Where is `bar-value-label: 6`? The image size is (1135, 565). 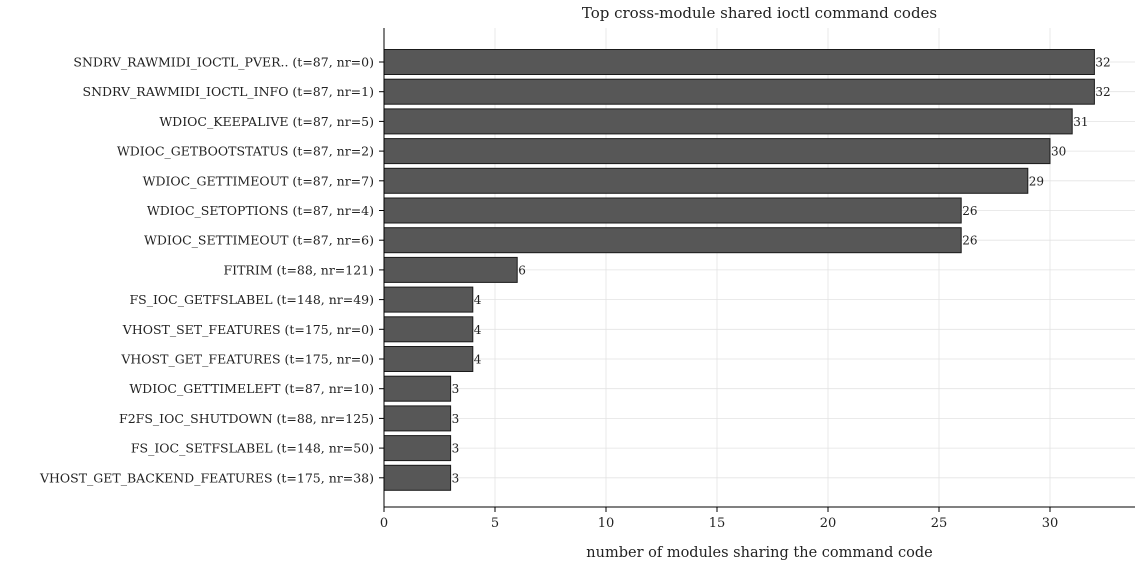
bar-value-label: 6 is located at coordinates (522, 270).